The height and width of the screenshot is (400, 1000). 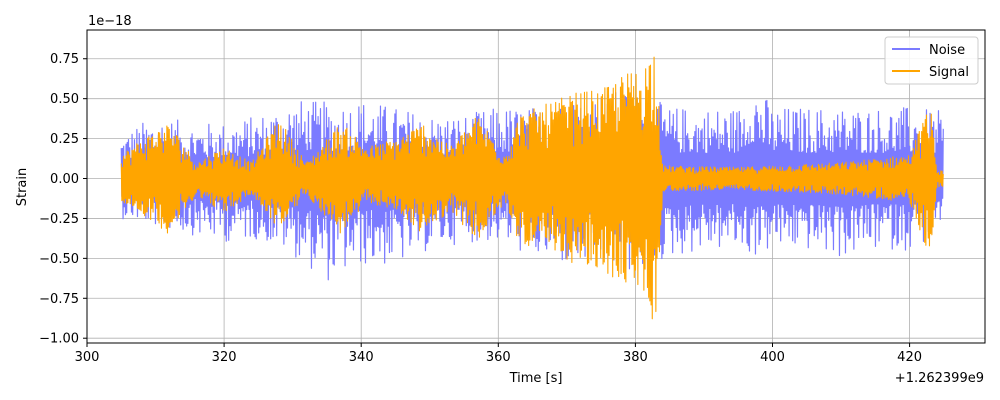 What do you see at coordinates (22, 187) in the screenshot?
I see `y-axis-title: Strain` at bounding box center [22, 187].